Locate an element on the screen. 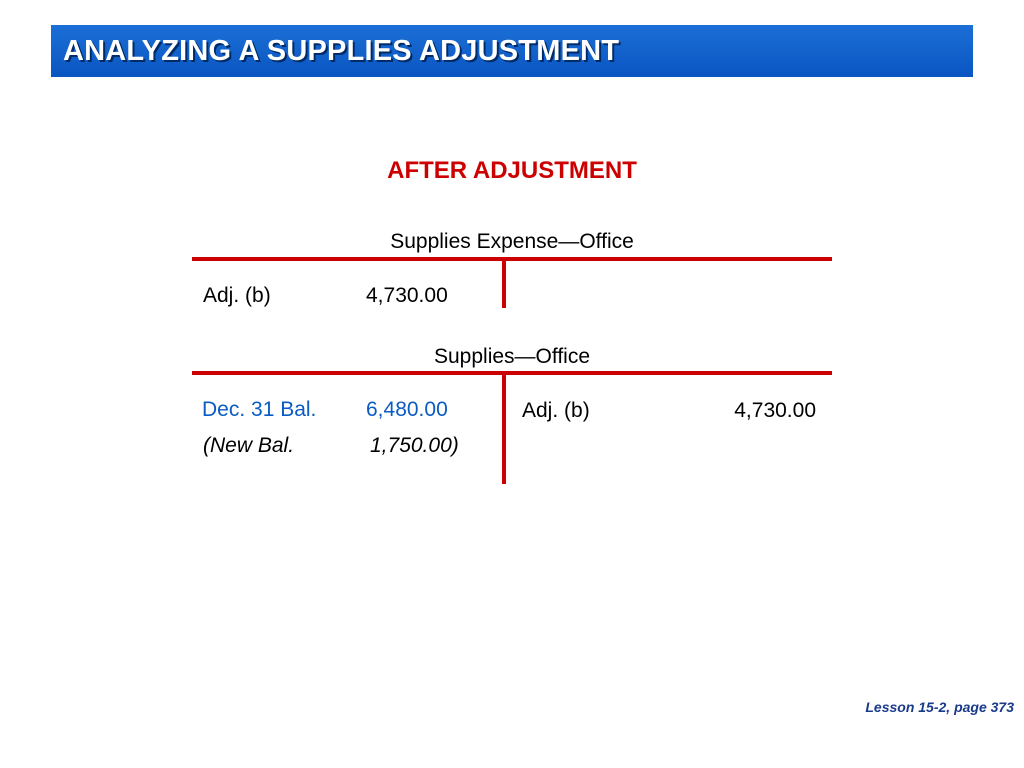 Image resolution: width=1024 pixels, height=768 pixels. slide-title: ANALYZING A SUPPLIES ADJUSTMENT is located at coordinates (341, 51).